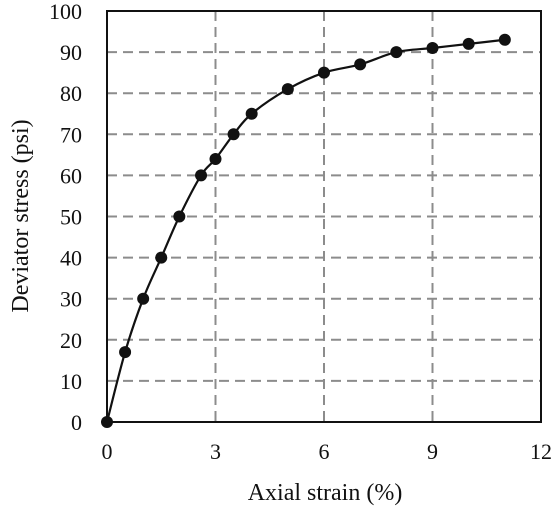 This screenshot has height=511, width=558. I want to click on x-tick-label-0: 0, so click(107, 451).